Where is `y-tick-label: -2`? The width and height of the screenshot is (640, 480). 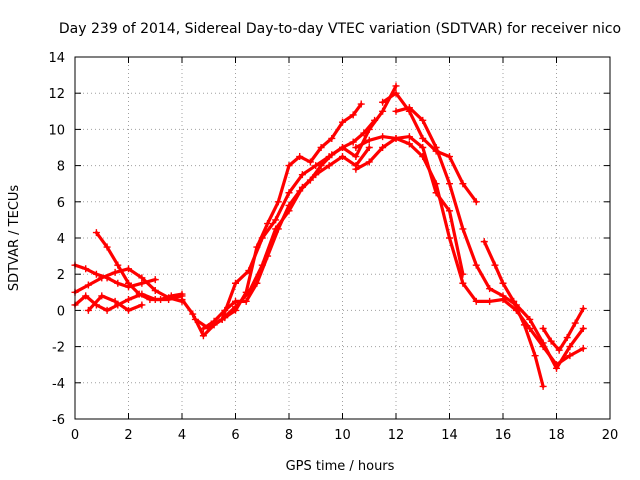 y-tick-label: -2 is located at coordinates (58, 348).